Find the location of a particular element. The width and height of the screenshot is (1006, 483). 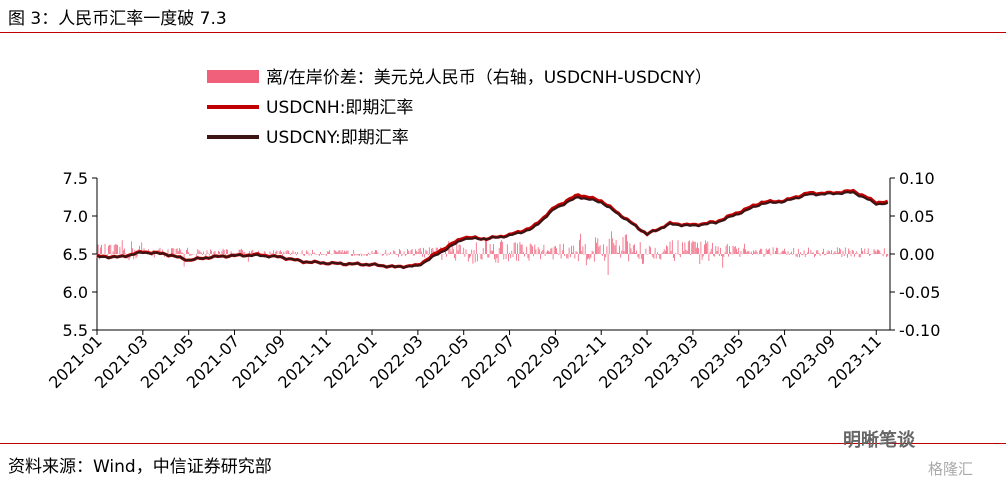

left-axis-ticks: 7.5 7.0 6.5 6.0 5.5 is located at coordinates (80, 254).